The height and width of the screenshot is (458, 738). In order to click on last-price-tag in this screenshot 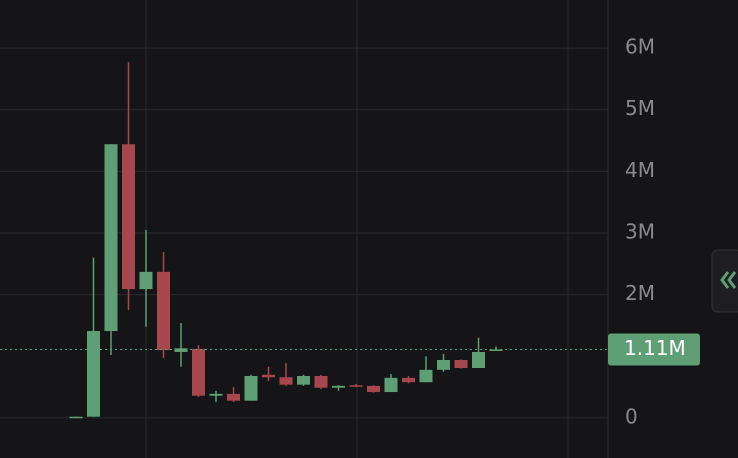, I will do `click(654, 349)`.